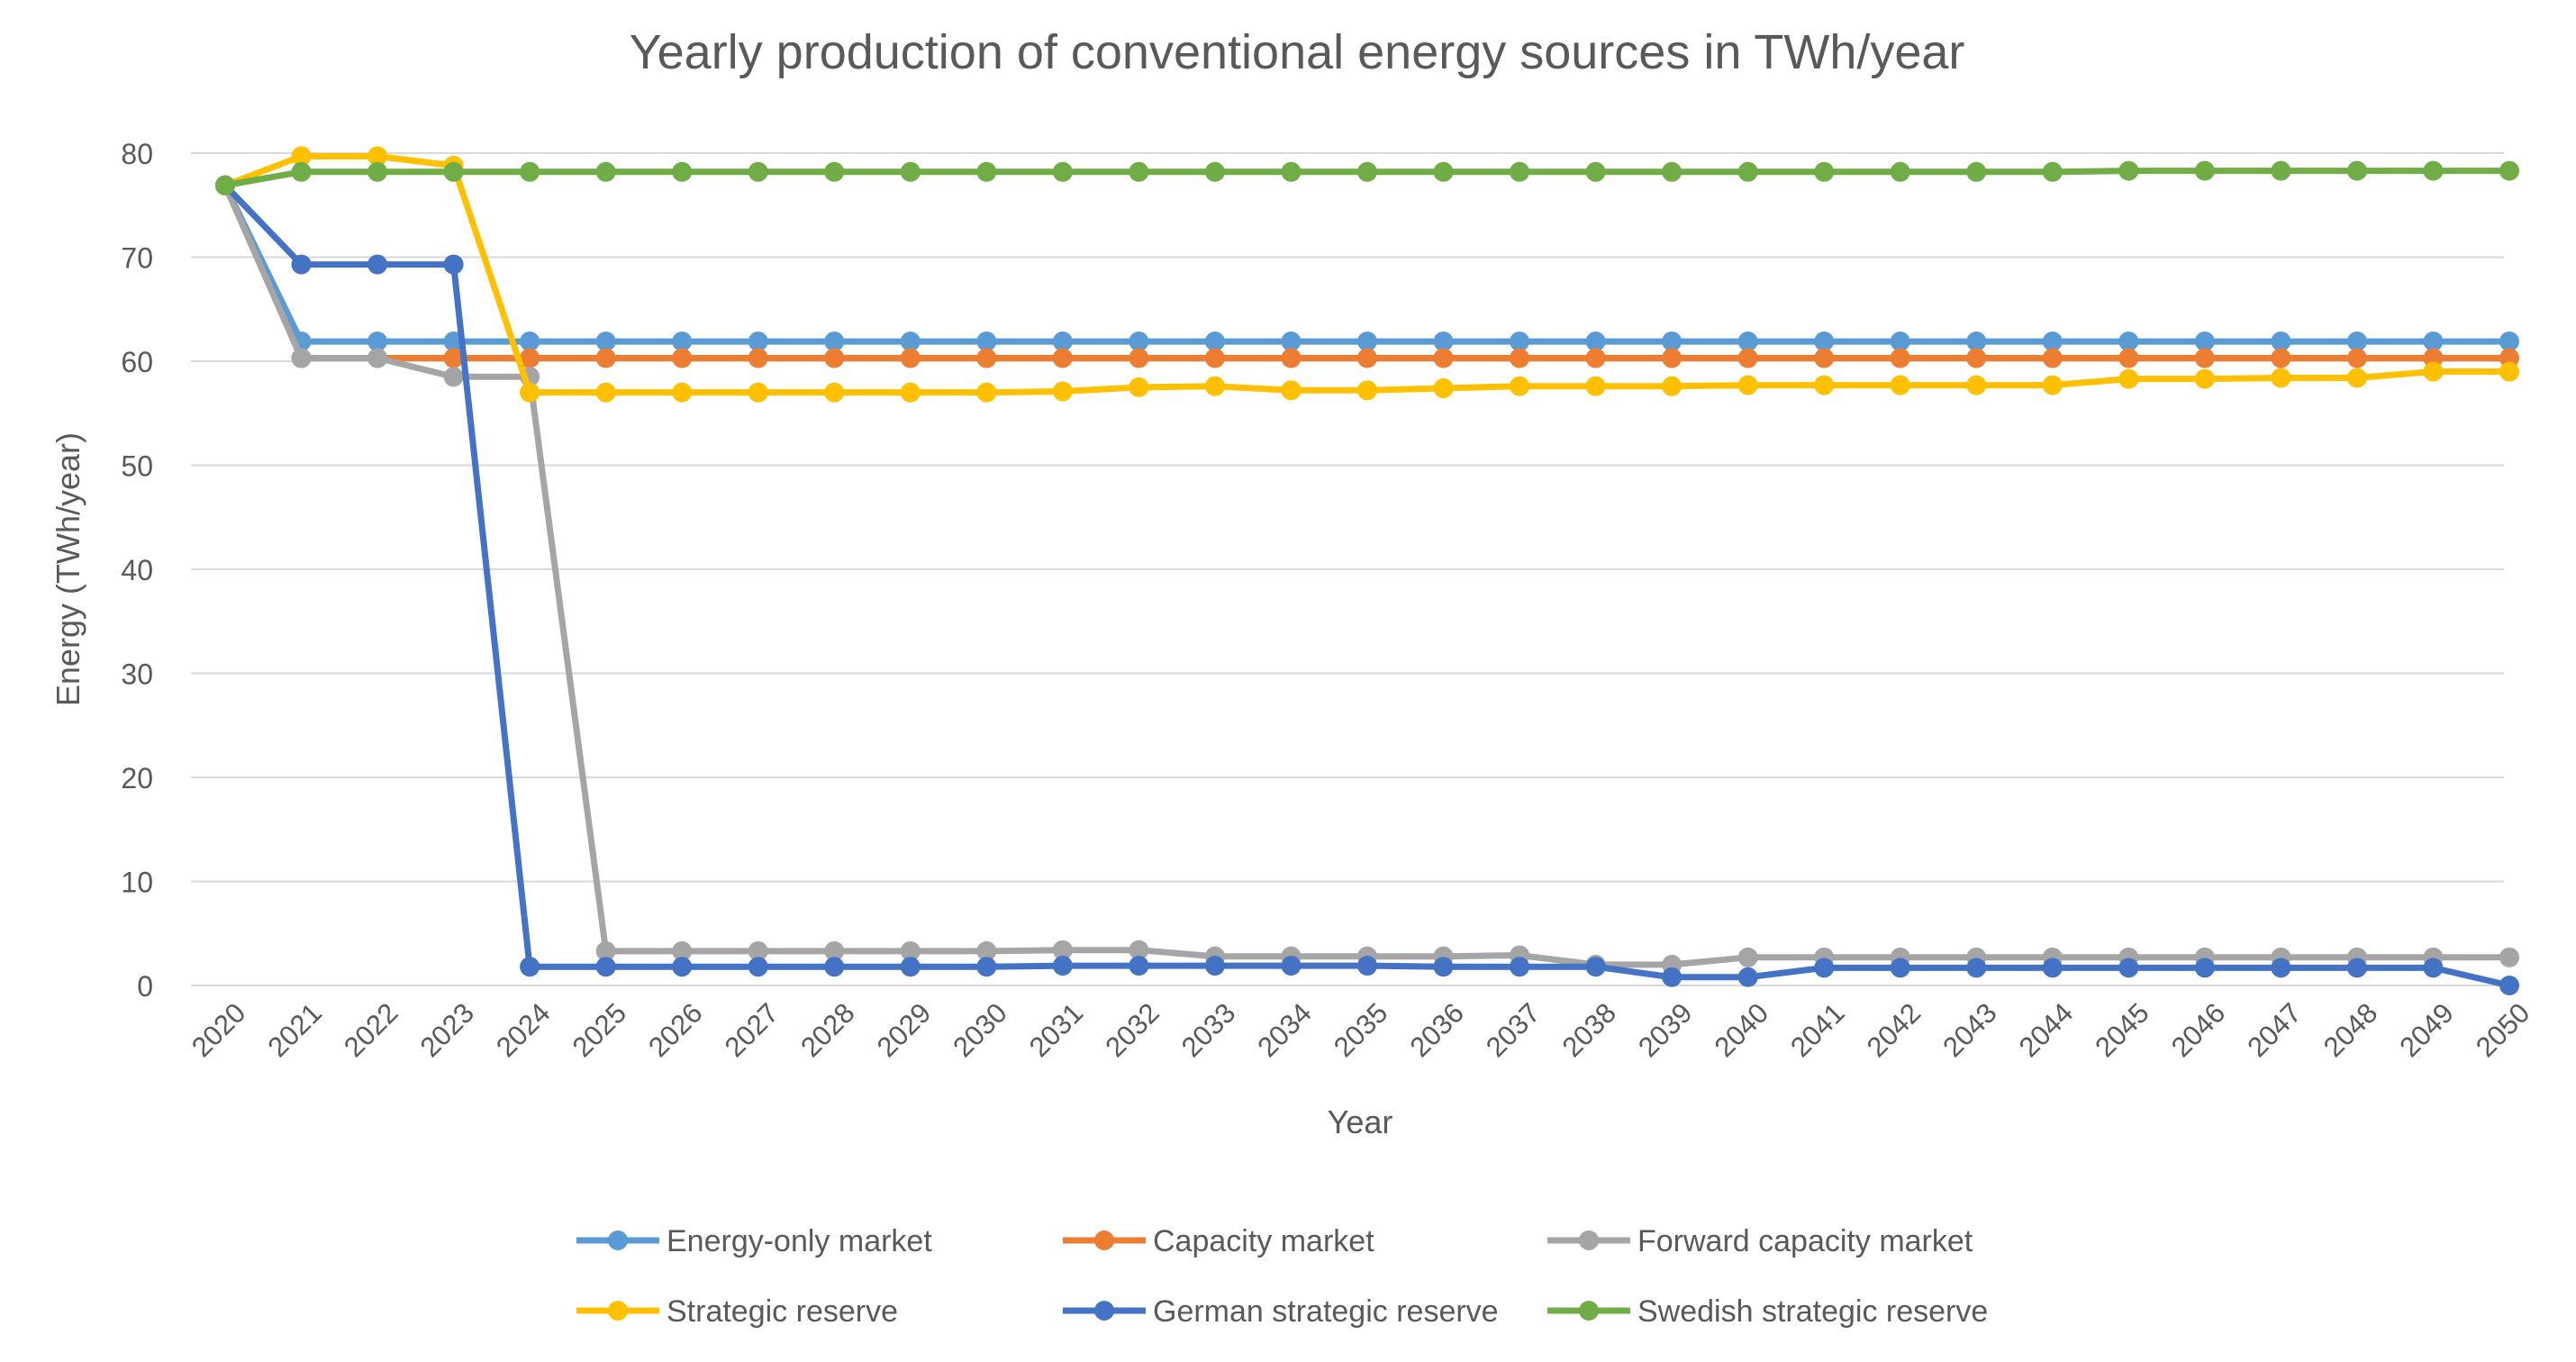 This screenshot has height=1362, width=2576. What do you see at coordinates (1760, 1241) in the screenshot?
I see `legend-item: Forward capacity market` at bounding box center [1760, 1241].